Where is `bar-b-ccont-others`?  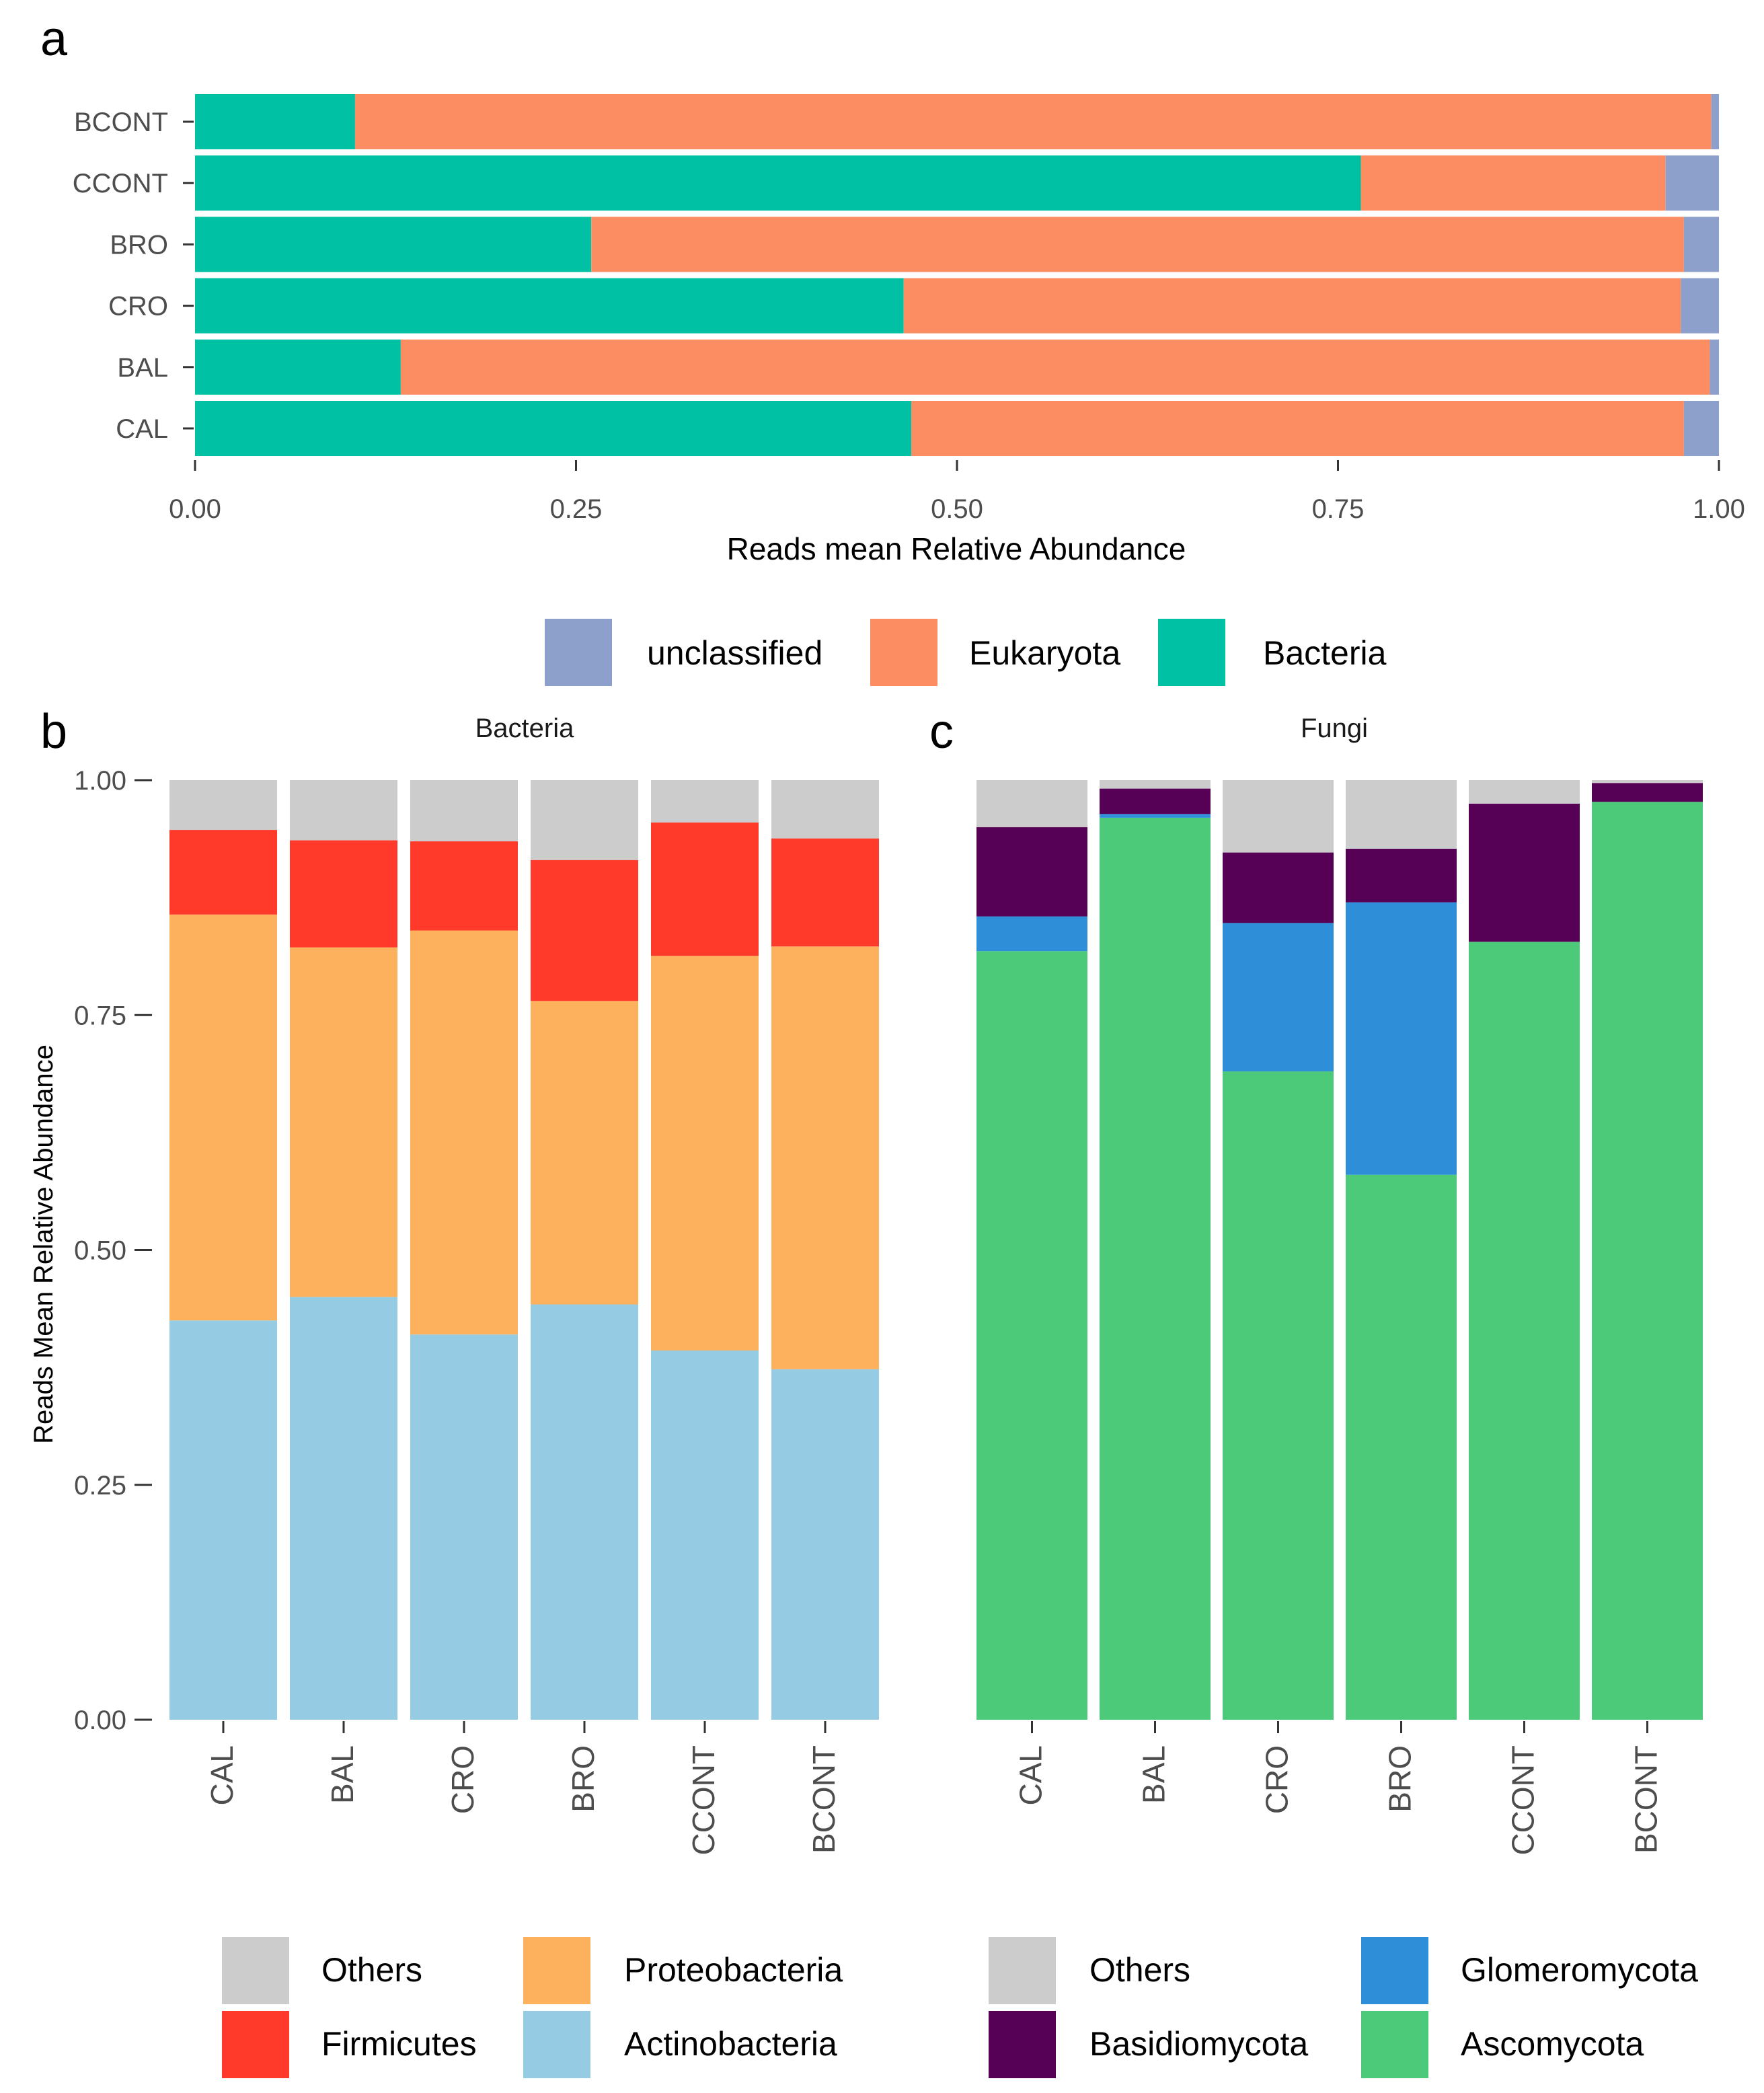
bar-b-ccont-others is located at coordinates (705, 801).